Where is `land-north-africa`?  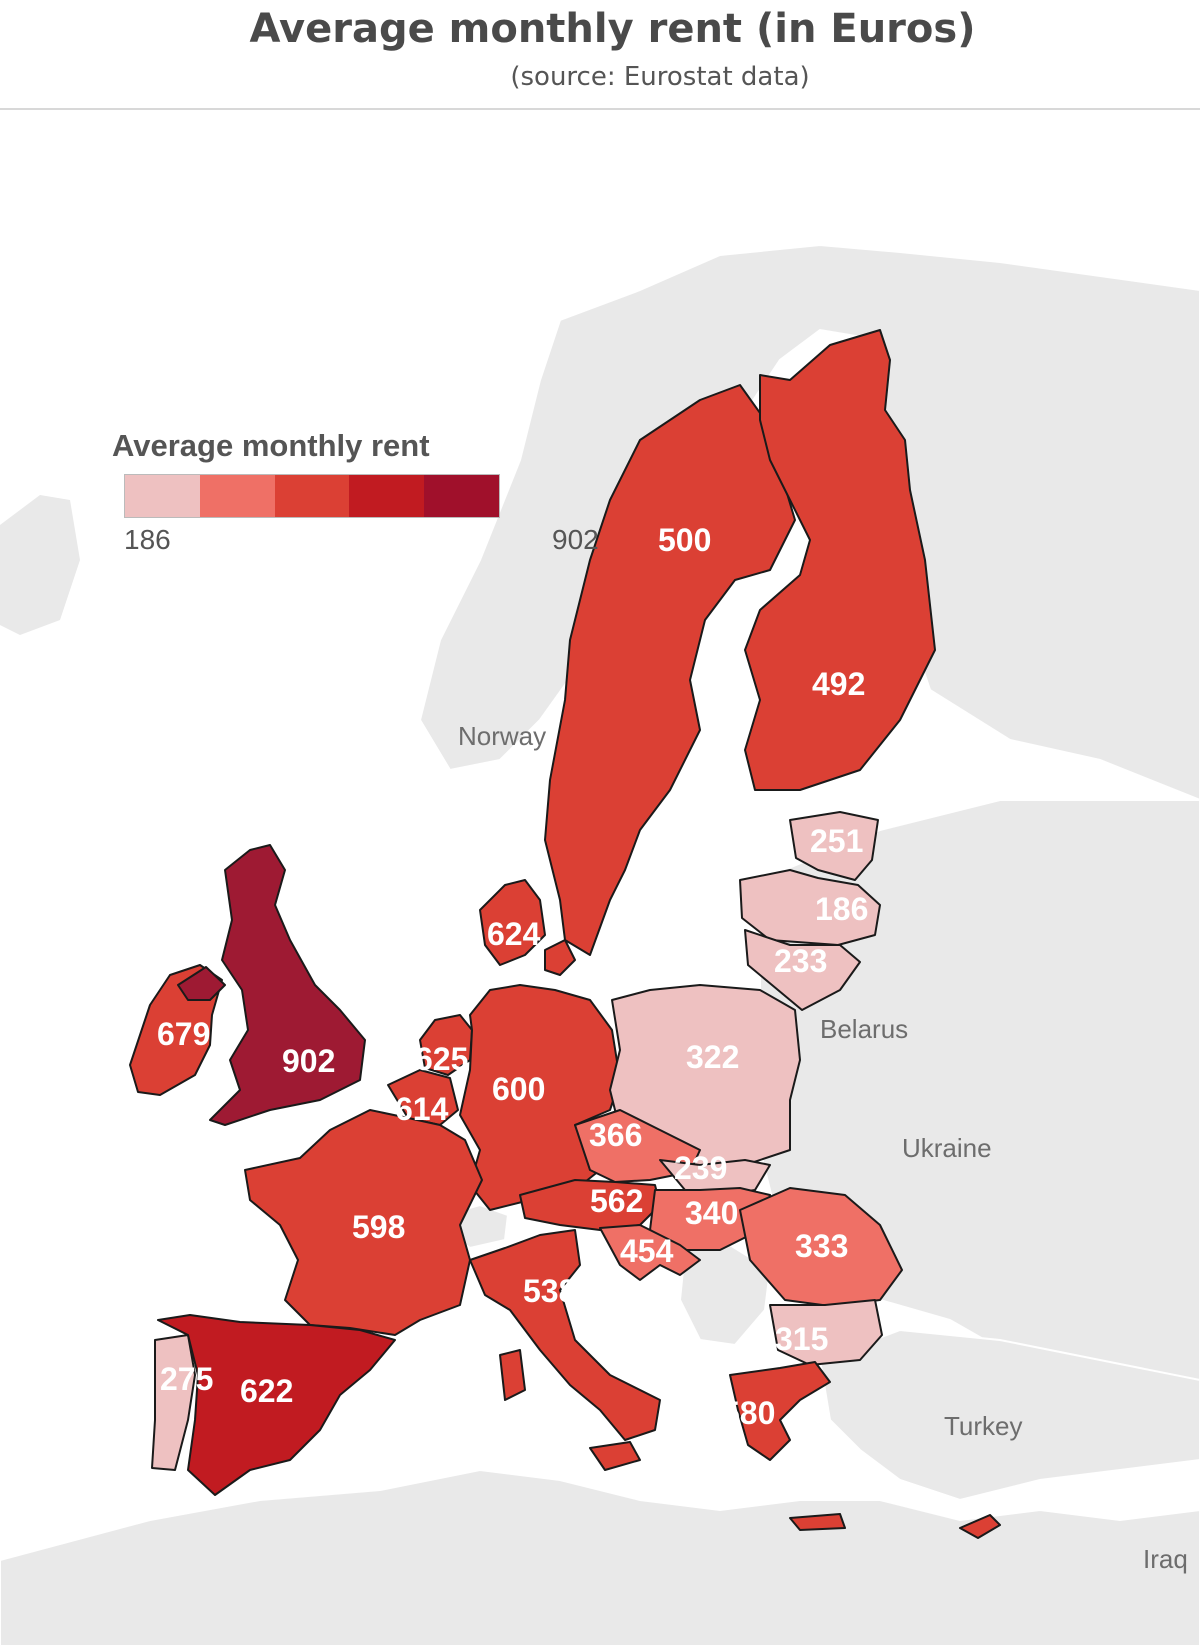
land-north-africa is located at coordinates (600, 1557).